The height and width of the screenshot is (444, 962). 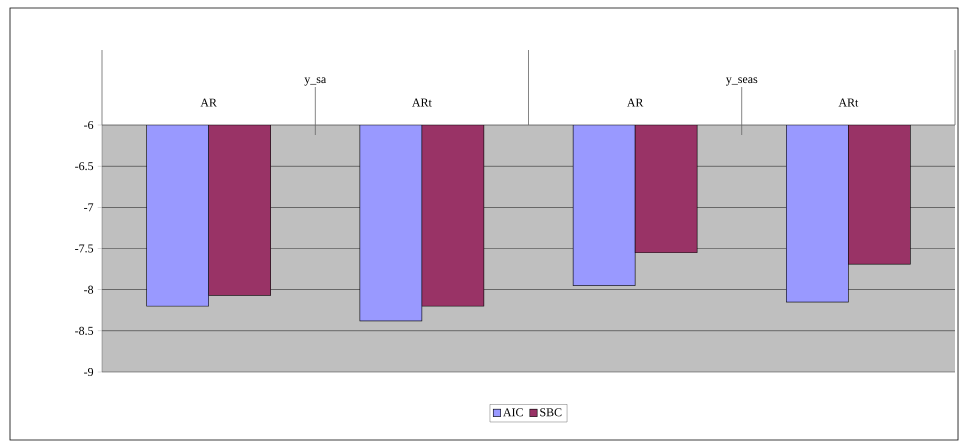 What do you see at coordinates (89, 207) in the screenshot?
I see `y-tick-label: -7` at bounding box center [89, 207].